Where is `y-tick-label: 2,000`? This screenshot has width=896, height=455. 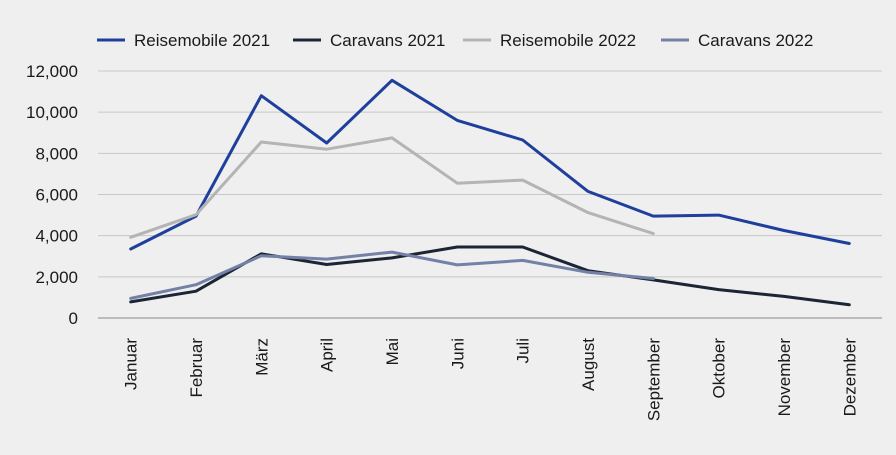
y-tick-label: 2,000 is located at coordinates (56, 277).